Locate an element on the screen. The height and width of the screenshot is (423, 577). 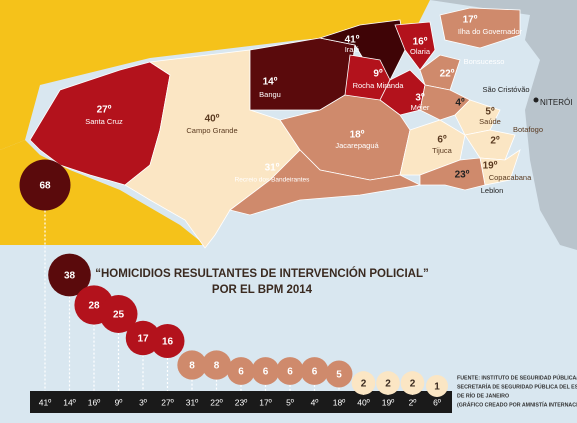
category-label: 19º is located at coordinates (388, 402).